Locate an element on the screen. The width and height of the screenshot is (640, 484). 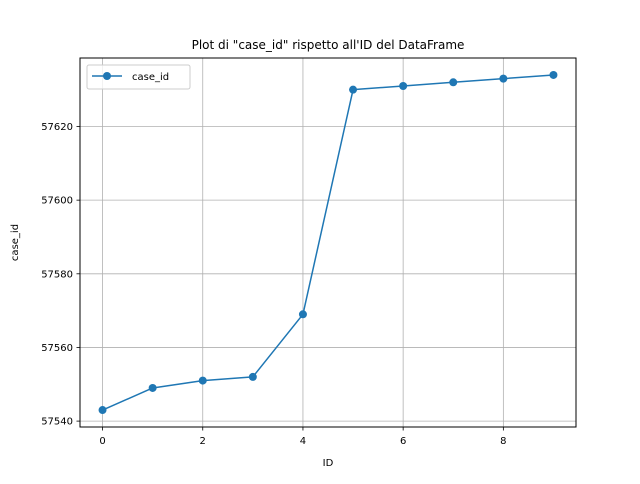
legend-marker is located at coordinates (107, 76).